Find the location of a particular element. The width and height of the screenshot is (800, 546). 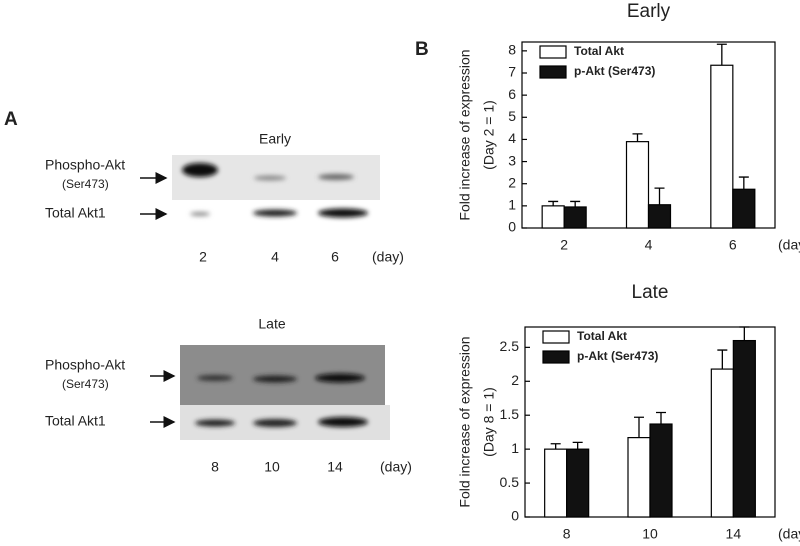

lane-label: 6 is located at coordinates (335, 257).